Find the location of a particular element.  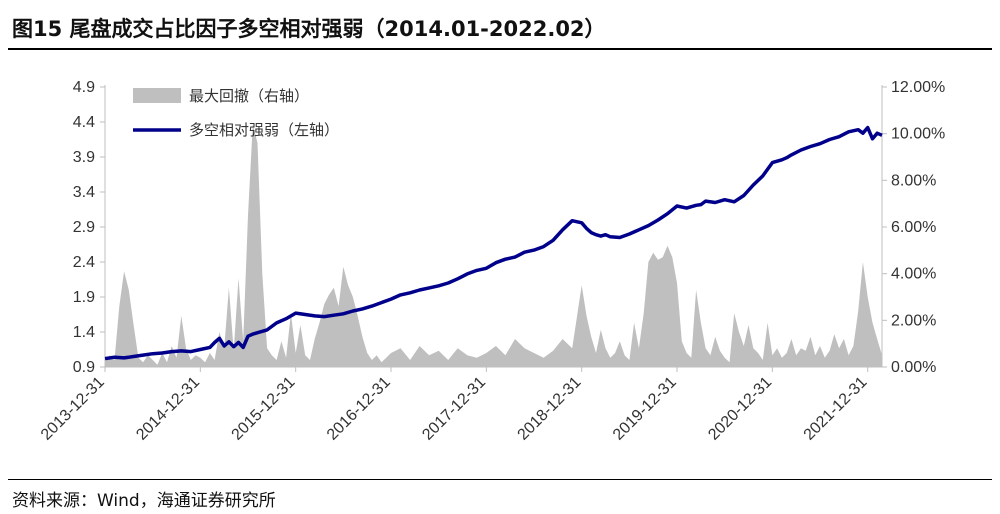

right-tick-label: 2.00% is located at coordinates (913, 320).